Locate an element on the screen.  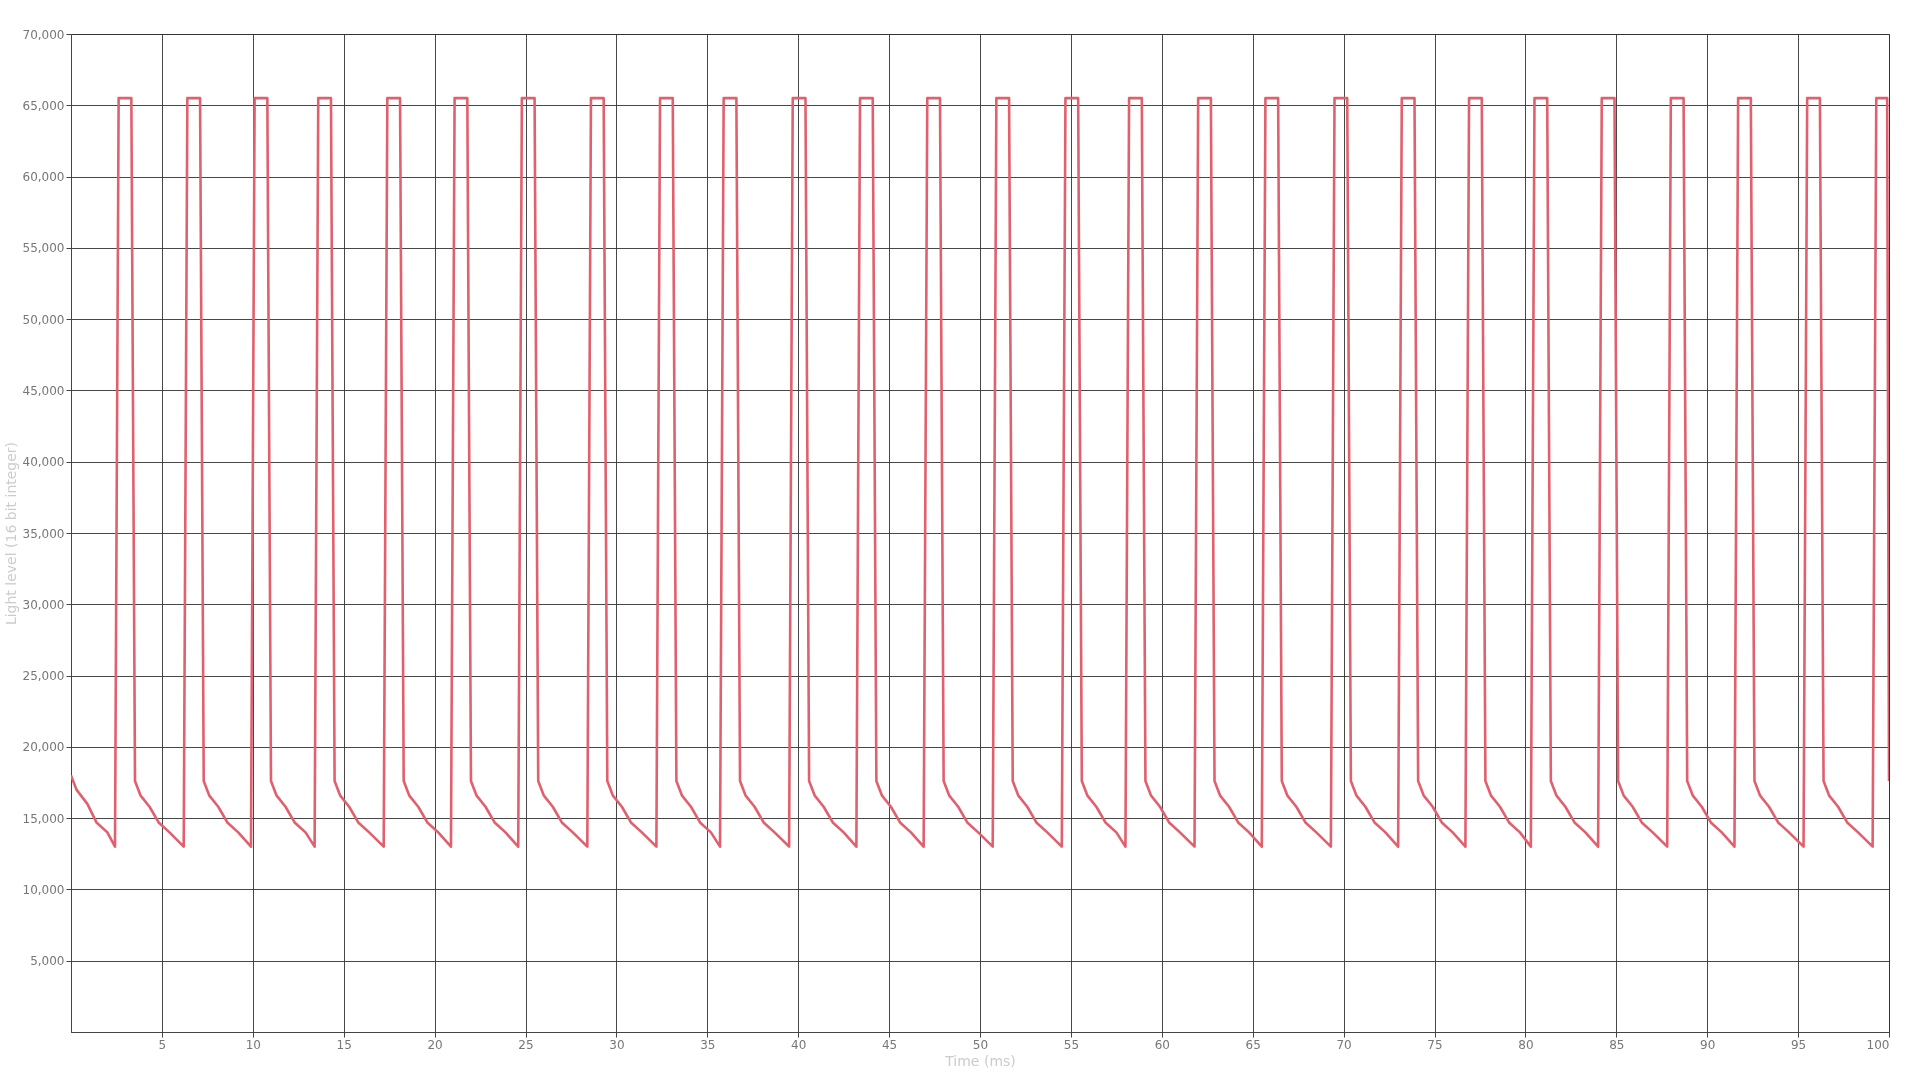
x-tick-label: 95 is located at coordinates (1798, 1044).